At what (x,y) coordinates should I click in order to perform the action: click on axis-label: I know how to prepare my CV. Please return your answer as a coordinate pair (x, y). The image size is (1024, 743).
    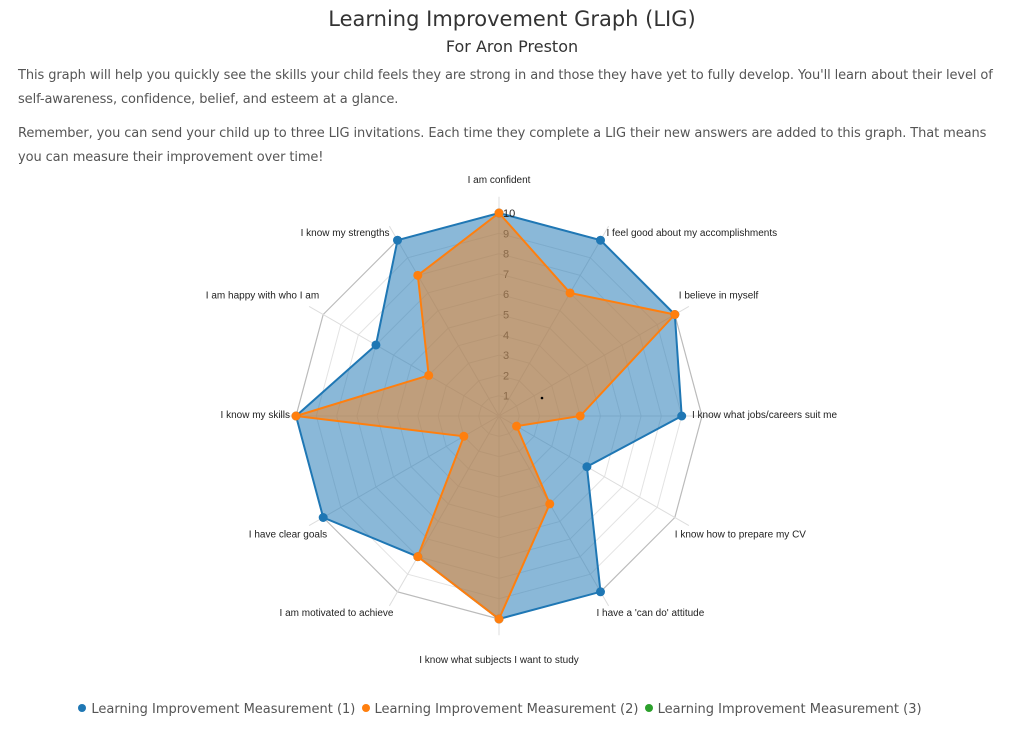
    Looking at the image, I should click on (740, 535).